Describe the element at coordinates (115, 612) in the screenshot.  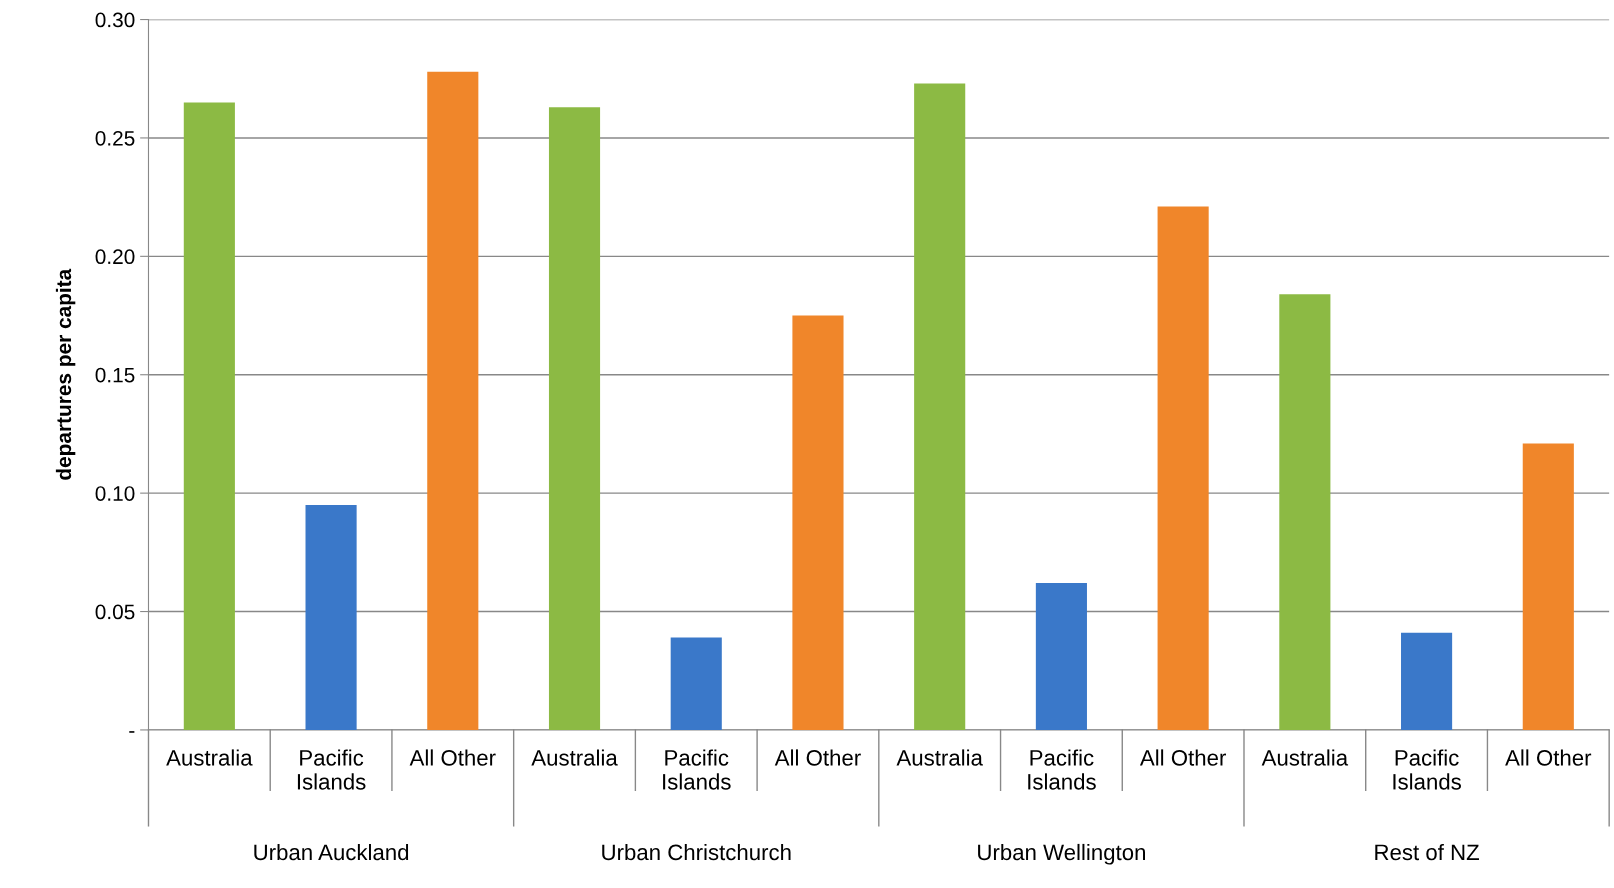
I see `y-tick-label: 0.05` at that location.